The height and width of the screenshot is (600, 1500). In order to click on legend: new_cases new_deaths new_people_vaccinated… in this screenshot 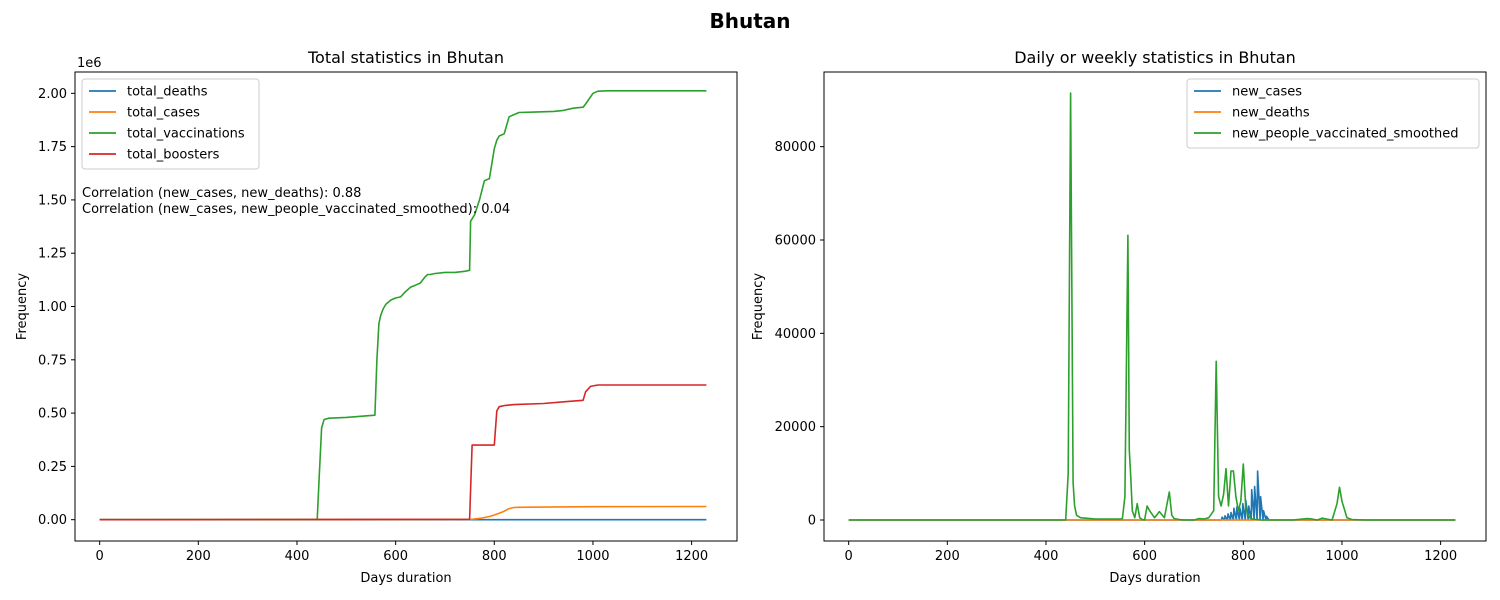, I will do `click(1333, 113)`.